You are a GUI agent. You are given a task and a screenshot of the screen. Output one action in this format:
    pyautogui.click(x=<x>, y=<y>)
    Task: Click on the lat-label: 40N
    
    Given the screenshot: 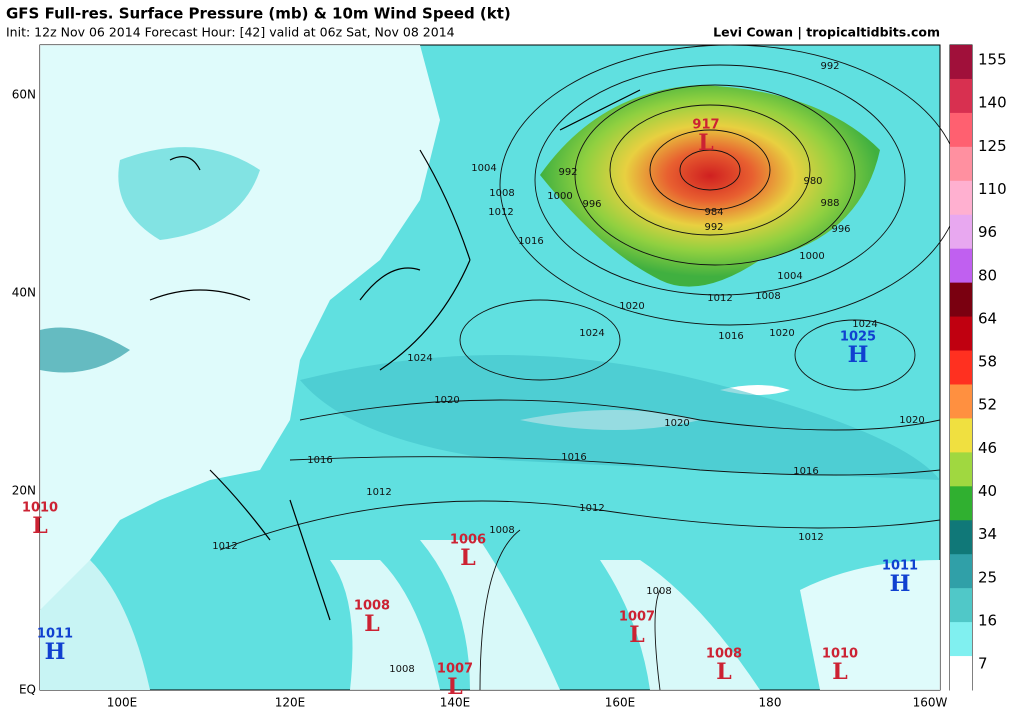 What is the action you would take?
    pyautogui.click(x=24, y=293)
    